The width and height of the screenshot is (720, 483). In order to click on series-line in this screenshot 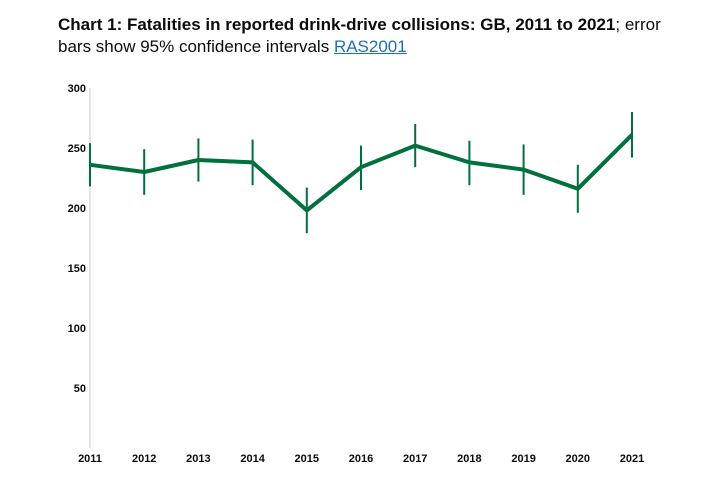, I will do `click(361, 173)`.